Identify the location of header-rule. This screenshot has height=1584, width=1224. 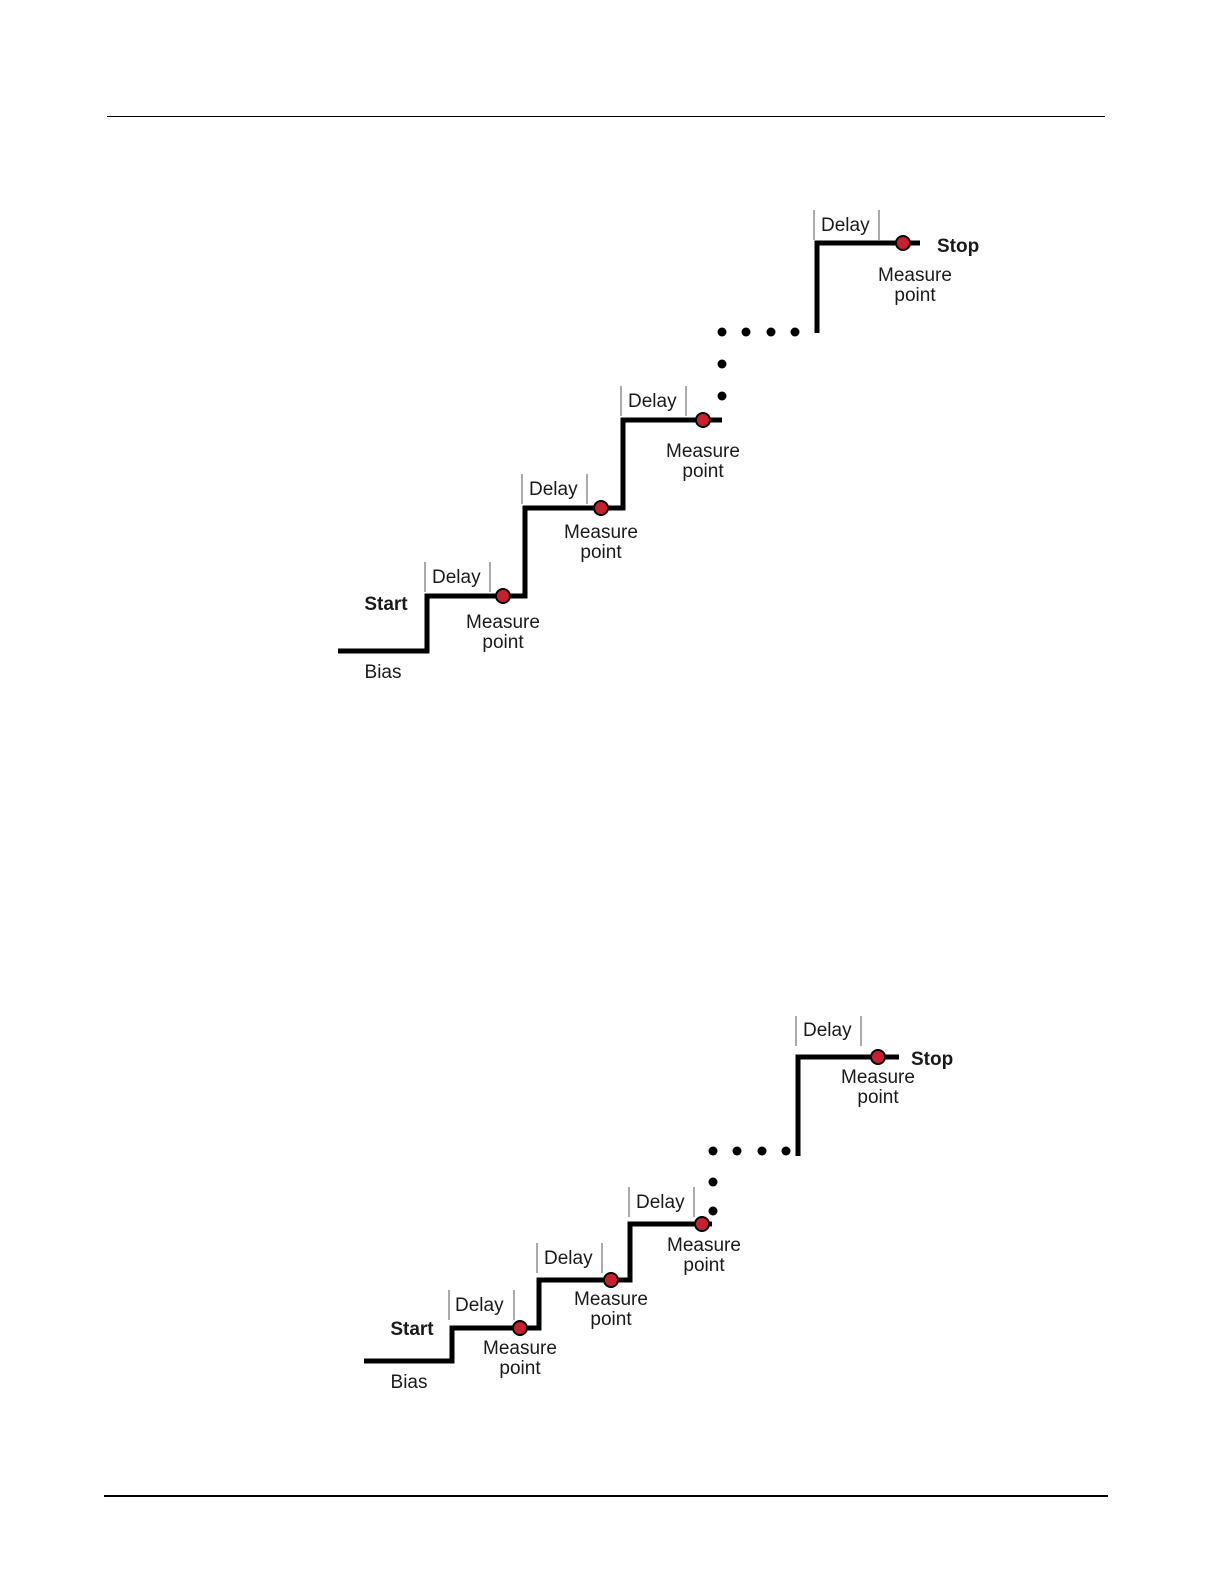
(606, 116).